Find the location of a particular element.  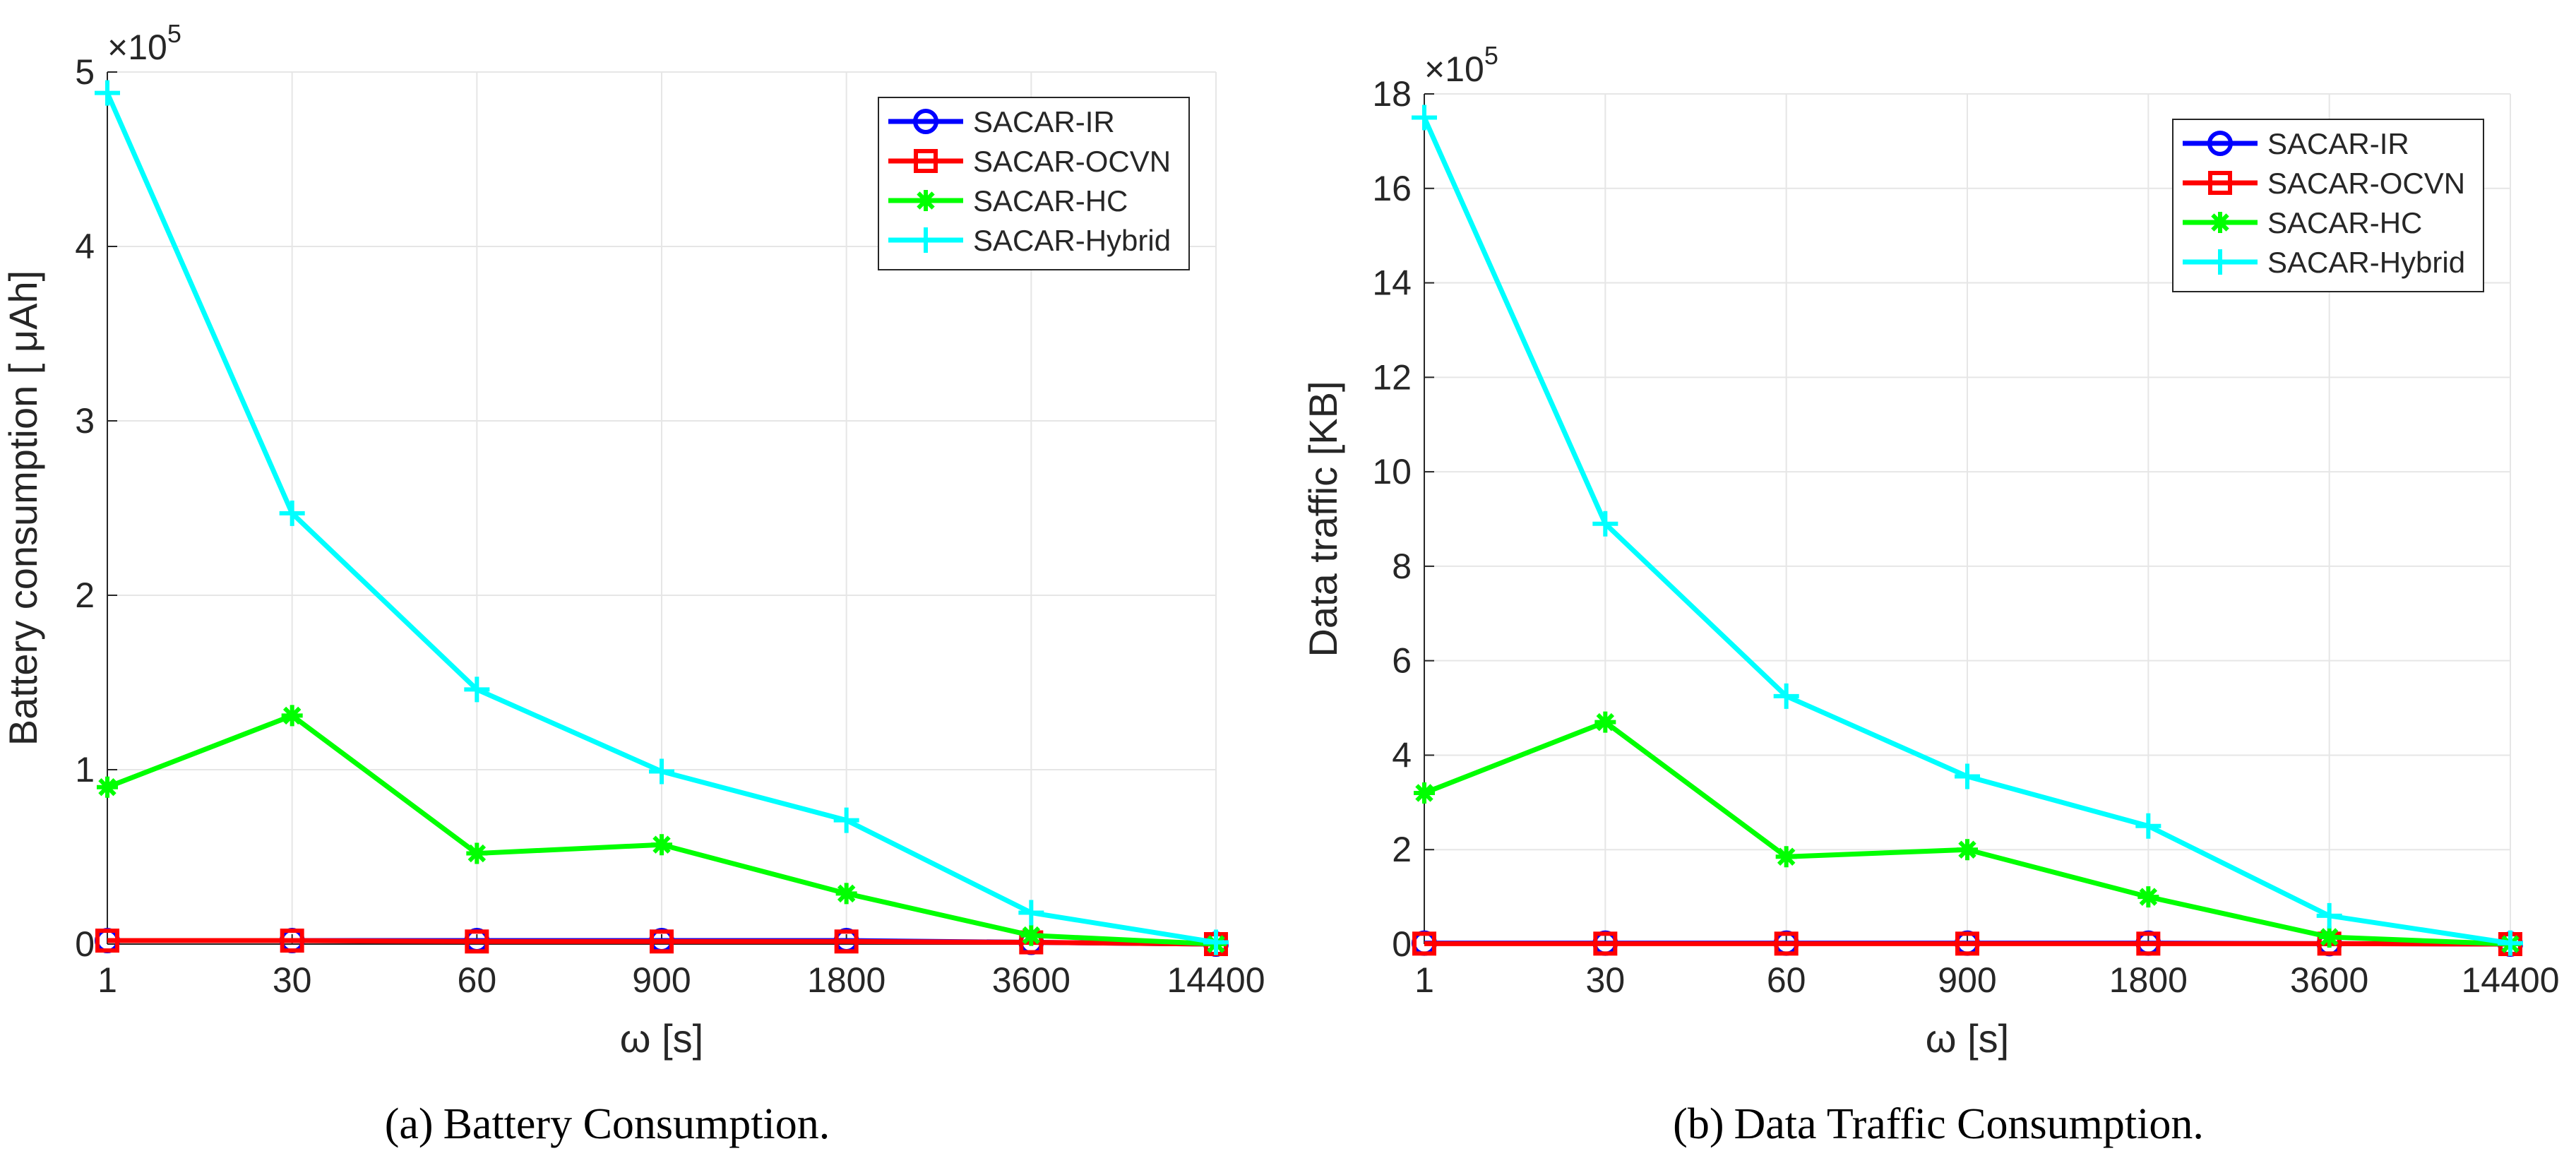

caption-letter: (b) is located at coordinates (1698, 1124).